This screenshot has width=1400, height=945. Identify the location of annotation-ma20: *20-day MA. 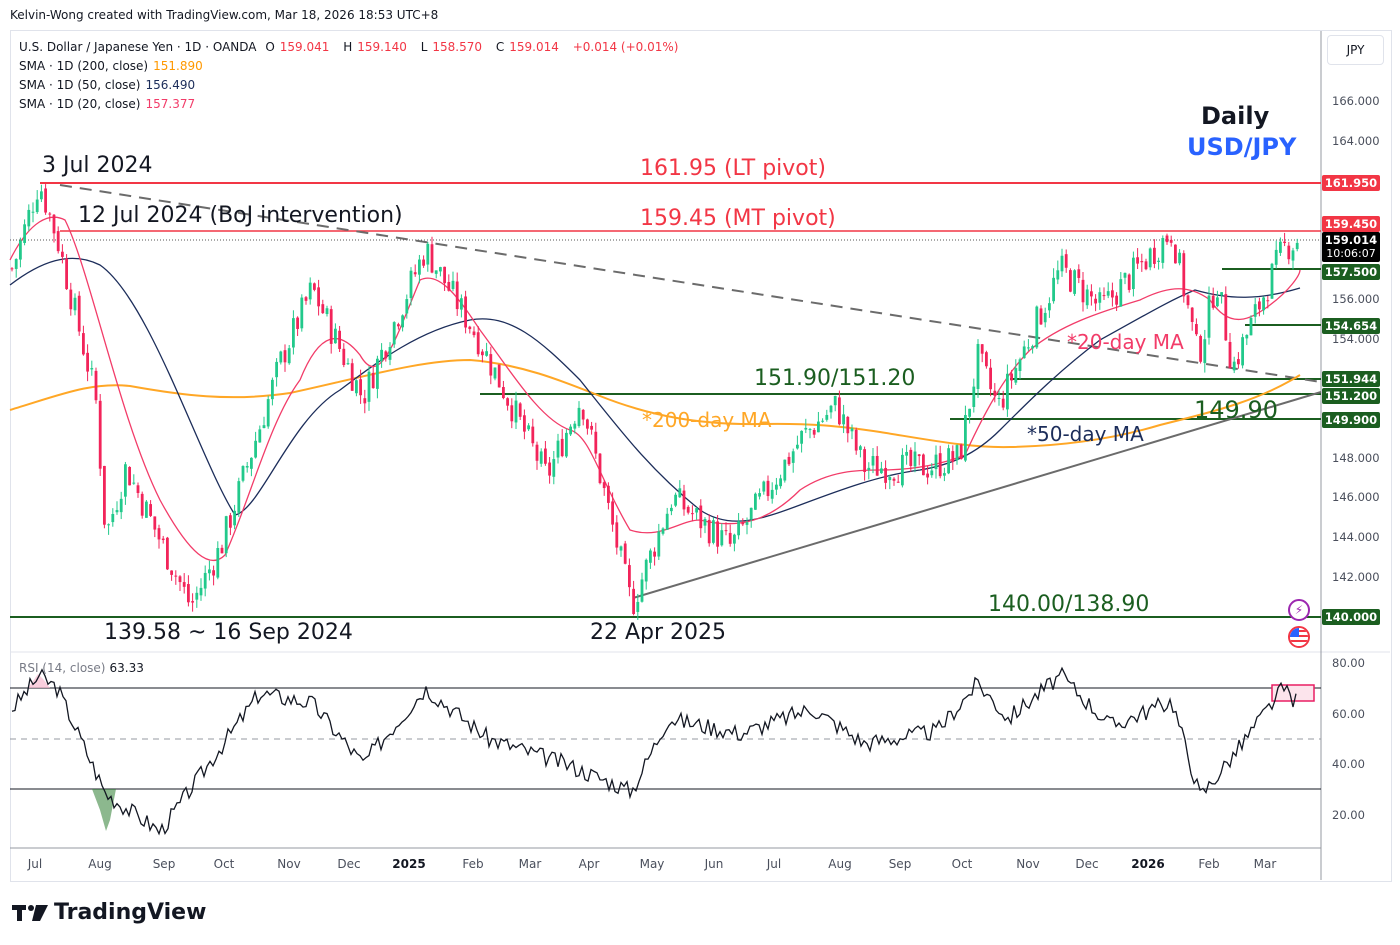
(1125, 342).